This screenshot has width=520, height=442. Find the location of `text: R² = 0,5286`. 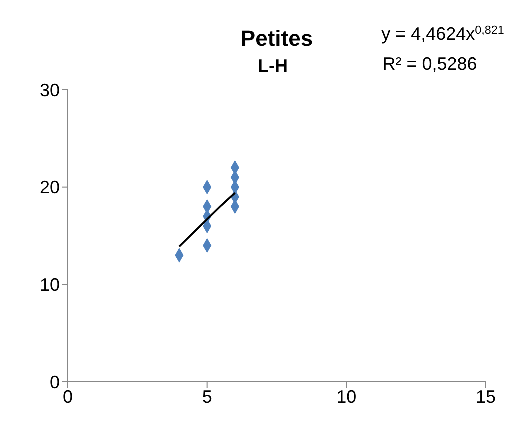

text: R² = 0,5286 is located at coordinates (430, 64).